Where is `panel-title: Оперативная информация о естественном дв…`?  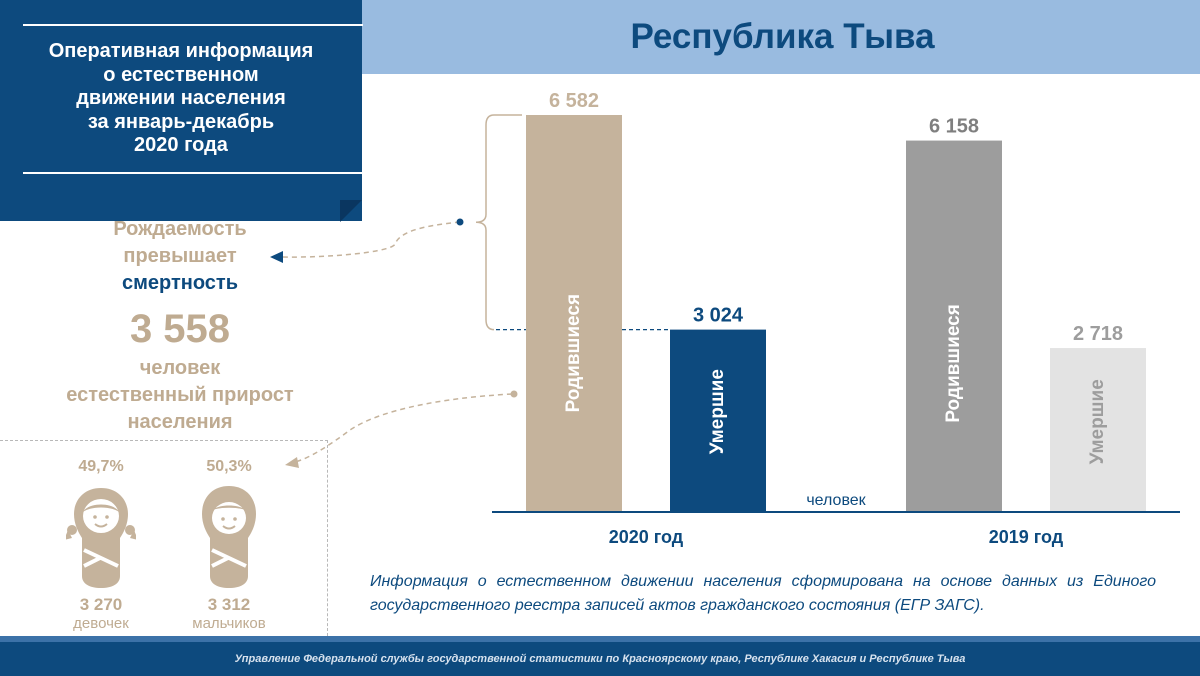
panel-title: Оперативная информация о естественном дв… is located at coordinates (181, 99).